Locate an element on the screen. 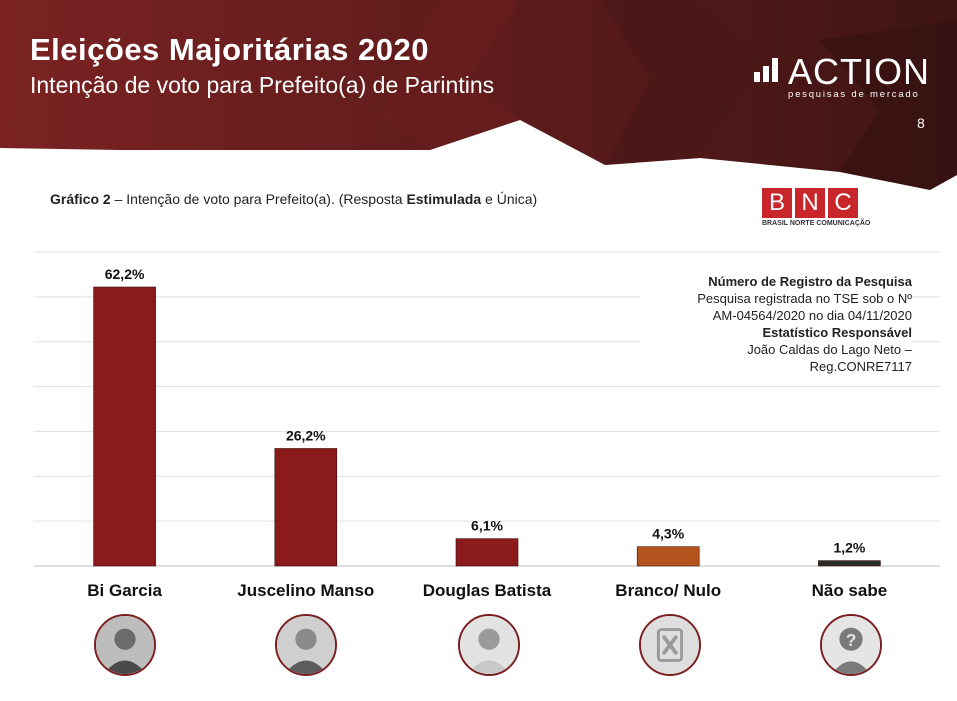 Image resolution: width=957 pixels, height=701 pixels. logo-word: ACTION is located at coordinates (859, 71).